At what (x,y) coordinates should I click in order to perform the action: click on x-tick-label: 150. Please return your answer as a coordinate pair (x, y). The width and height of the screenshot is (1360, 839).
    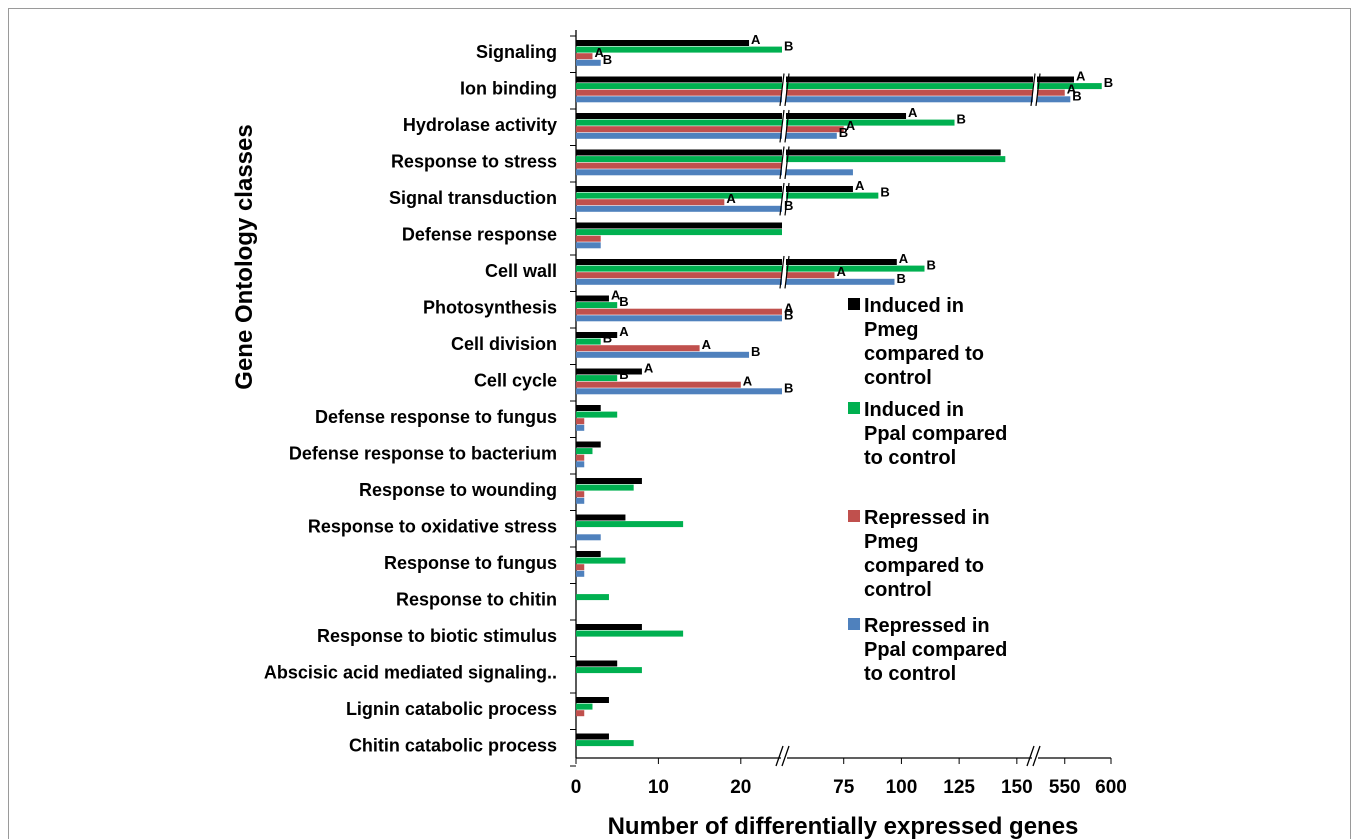
    Looking at the image, I should click on (1017, 787).